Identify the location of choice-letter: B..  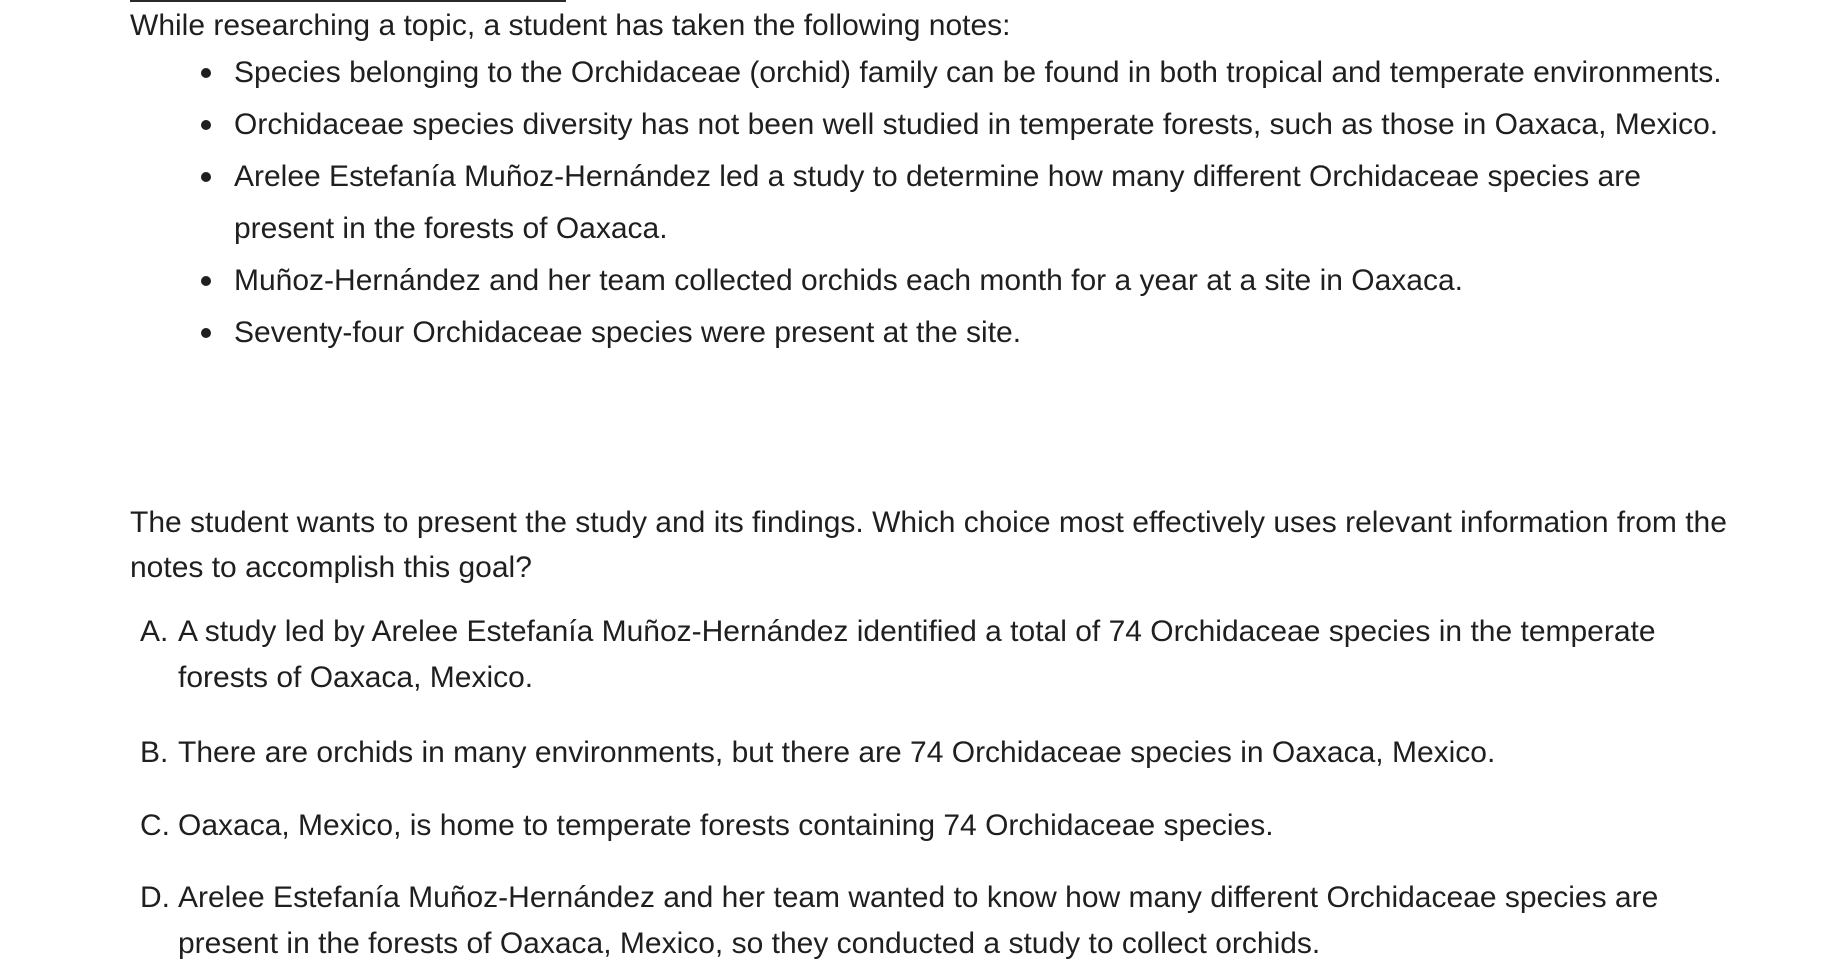
(154, 752).